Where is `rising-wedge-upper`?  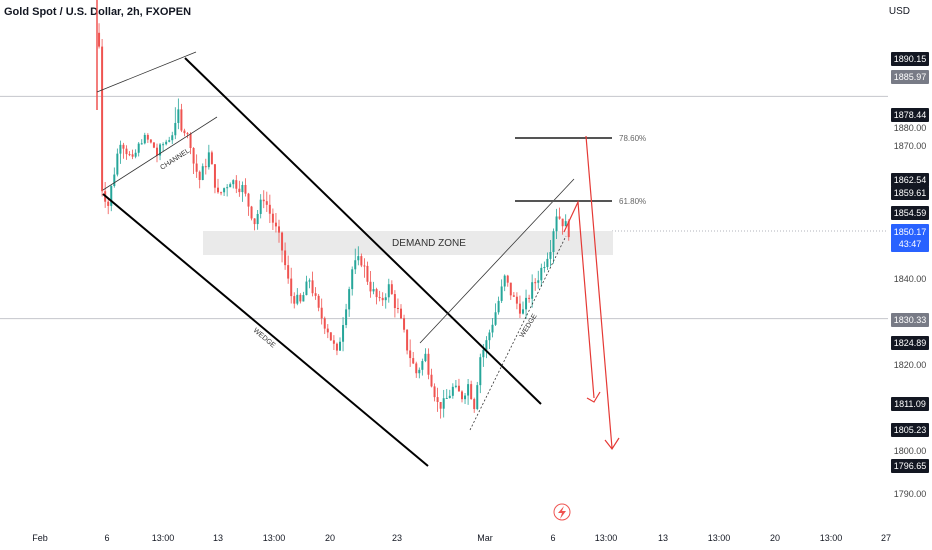
rising-wedge-upper is located at coordinates (497, 261).